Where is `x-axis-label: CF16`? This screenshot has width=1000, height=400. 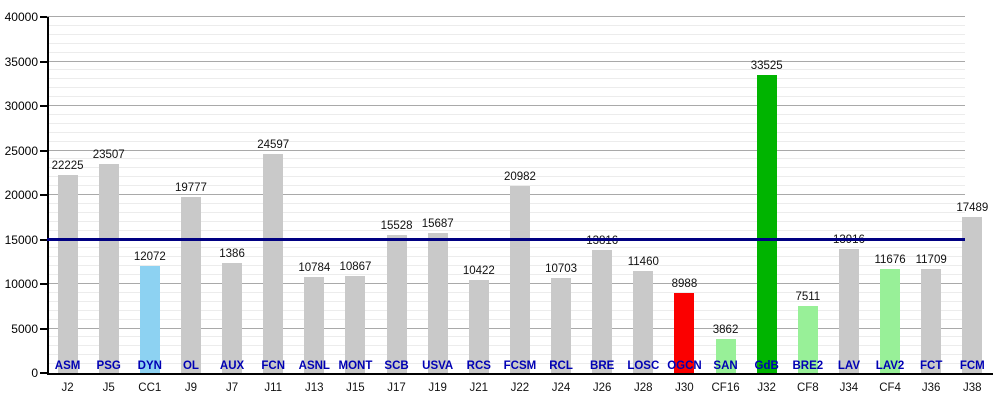 x-axis-label: CF16 is located at coordinates (725, 388).